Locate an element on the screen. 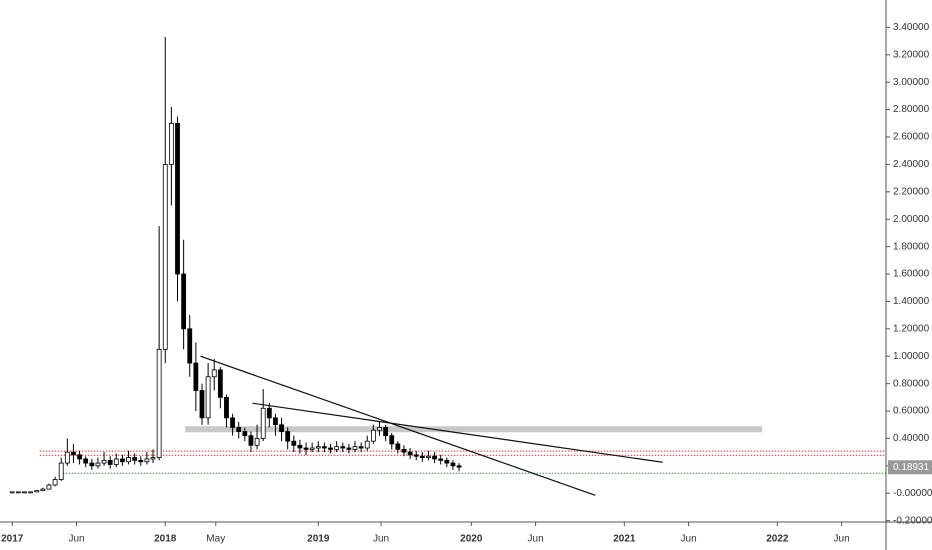 The height and width of the screenshot is (550, 932). y-tick-label: 2.40000 is located at coordinates (911, 164).